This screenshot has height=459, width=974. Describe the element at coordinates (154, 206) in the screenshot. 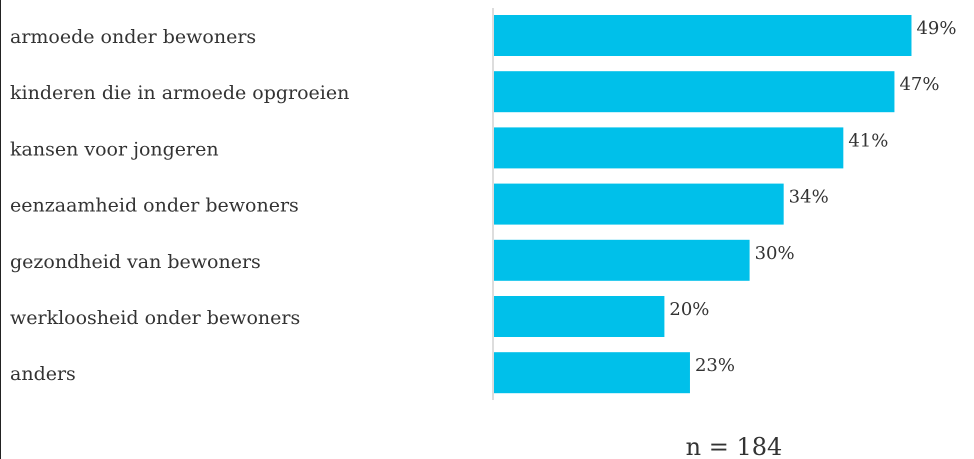

I see `category-label: eenzaamheid onder bewoners` at that location.